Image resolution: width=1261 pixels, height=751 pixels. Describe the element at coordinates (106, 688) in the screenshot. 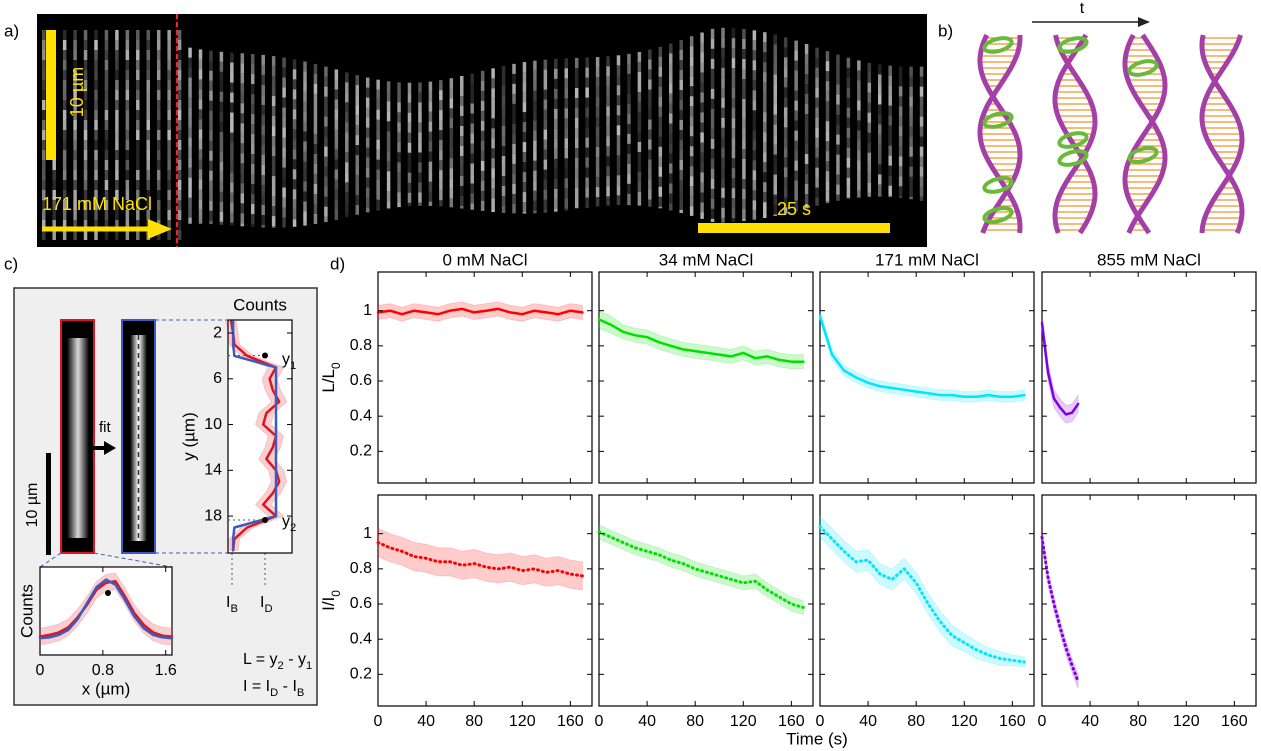

I see `x-axis-label: x (µm)` at that location.